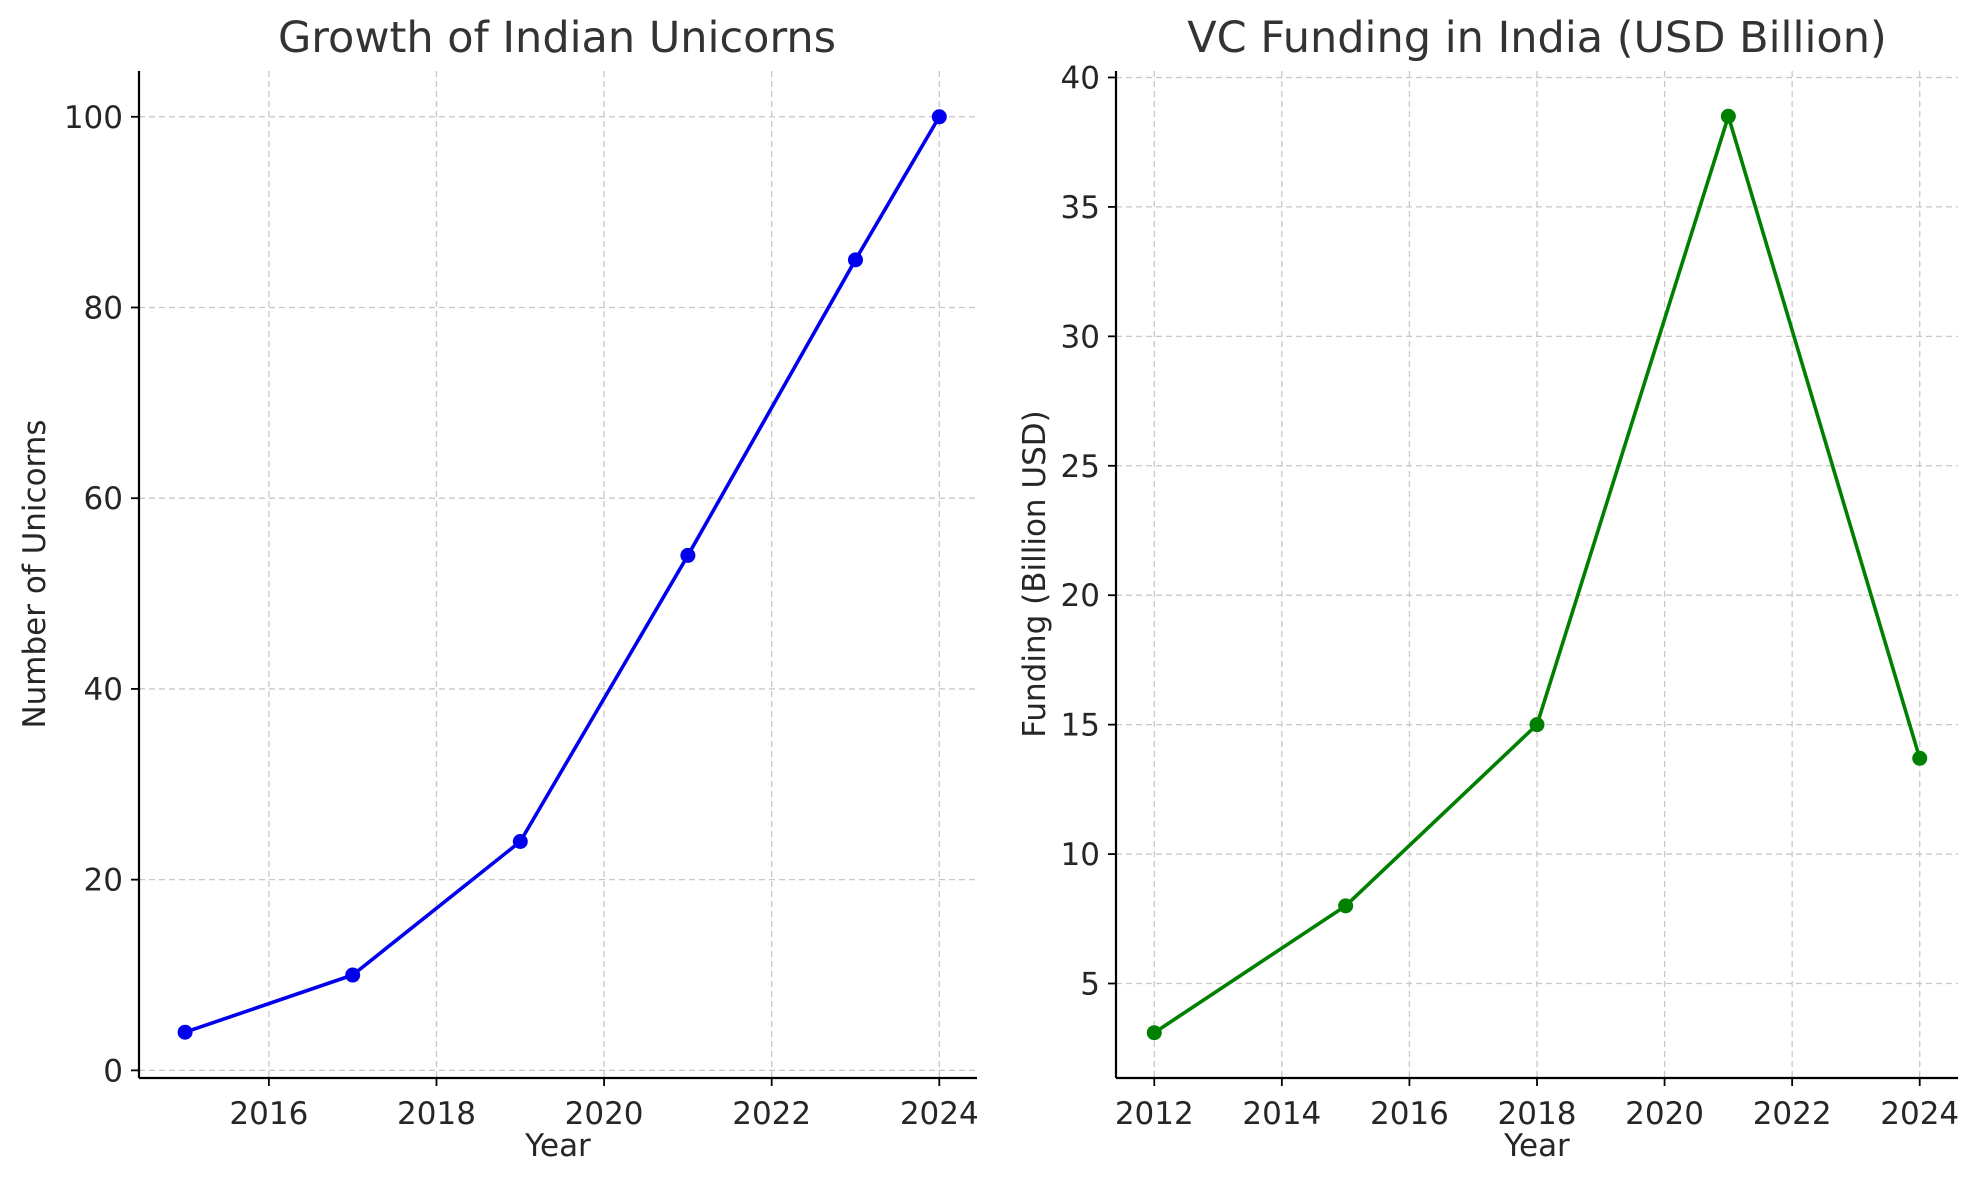 Image resolution: width=1973 pixels, height=1180 pixels. What do you see at coordinates (35, 573) in the screenshot?
I see `unicorn-y-axis-label: Number of Unicorns` at bounding box center [35, 573].